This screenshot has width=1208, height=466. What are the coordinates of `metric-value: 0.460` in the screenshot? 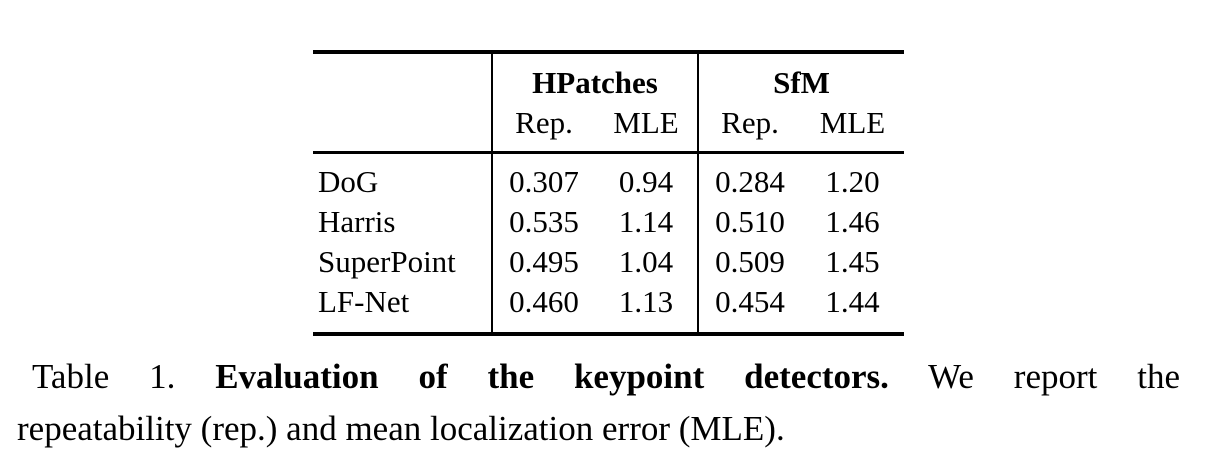 It's located at (544, 301).